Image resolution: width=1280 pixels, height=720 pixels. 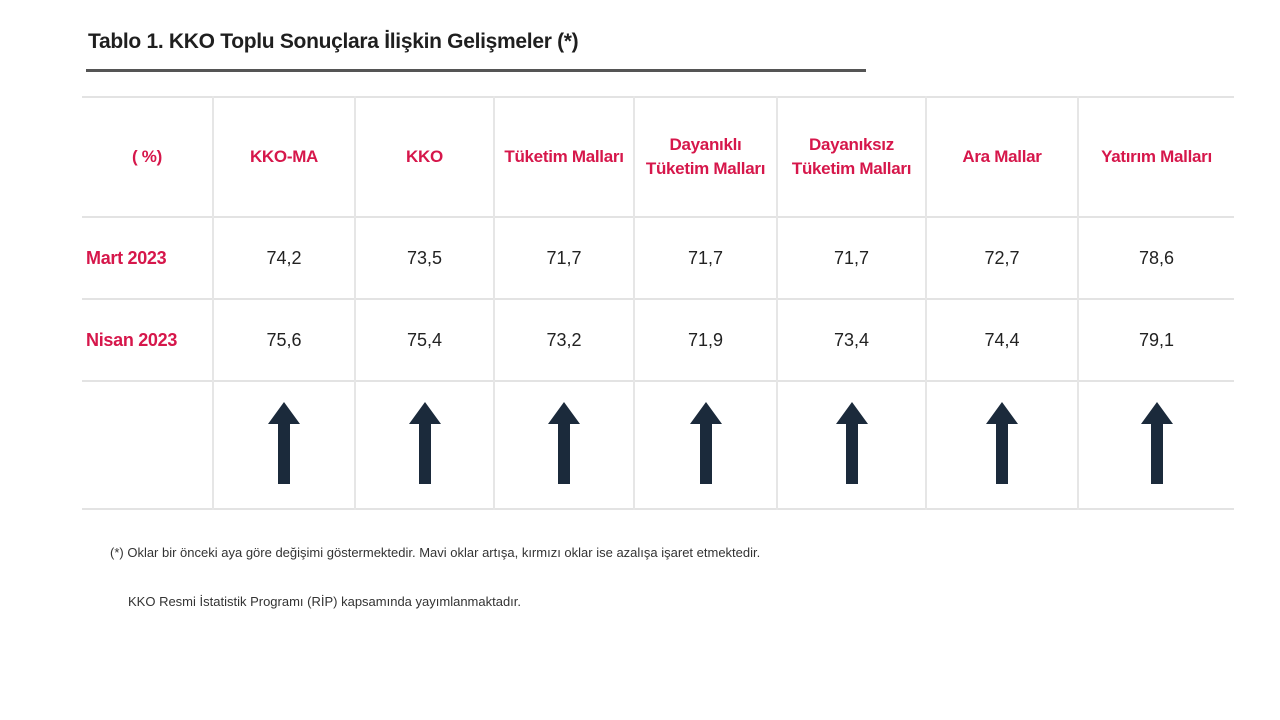 What do you see at coordinates (132, 339) in the screenshot?
I see `row-label: Nisan 2023` at bounding box center [132, 339].